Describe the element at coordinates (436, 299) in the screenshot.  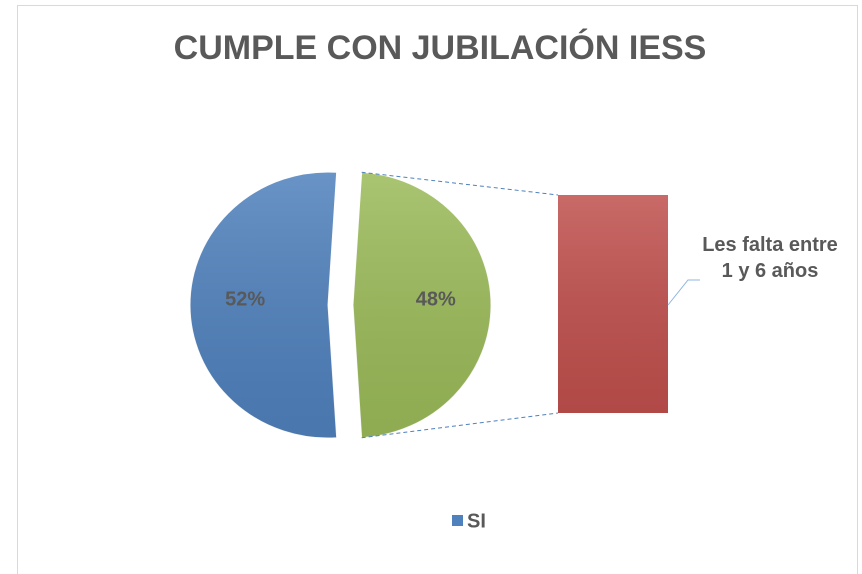
I see `data-label: 48%` at that location.